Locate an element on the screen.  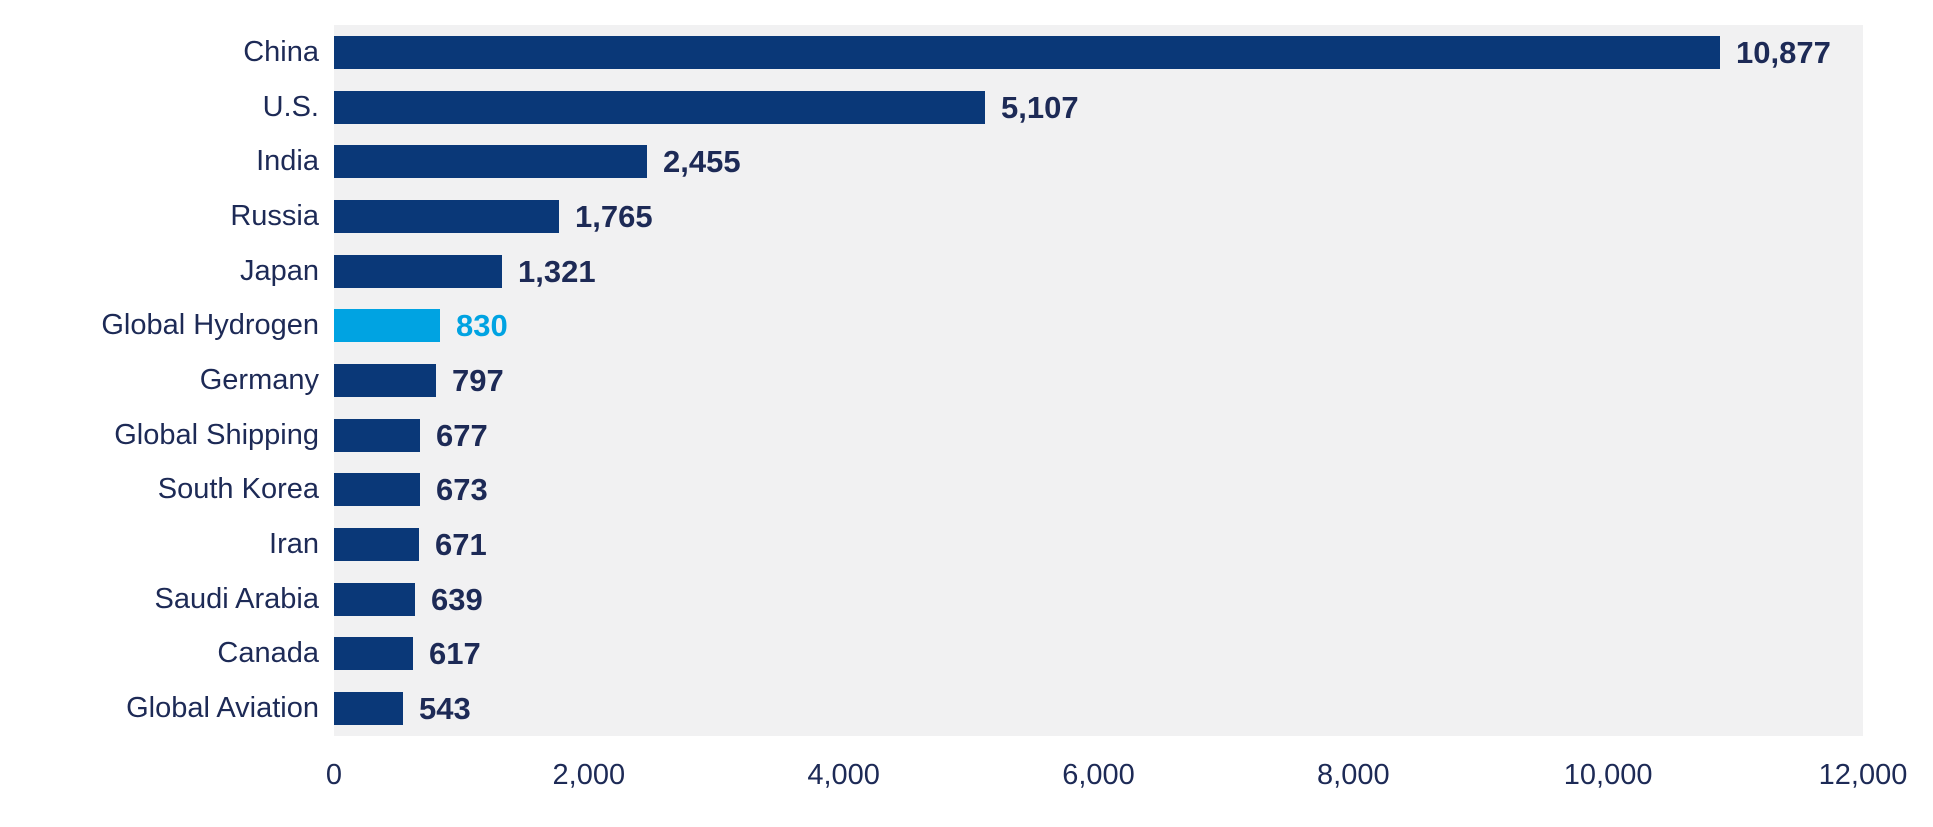
value-label: 1,321 is located at coordinates (557, 271).